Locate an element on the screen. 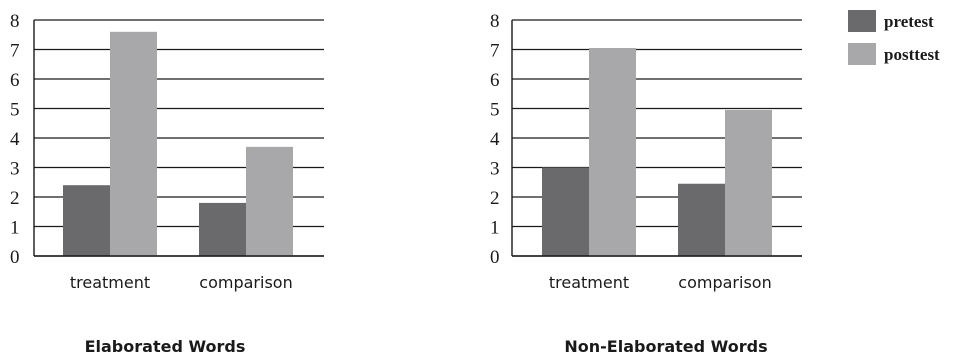 The image size is (962, 354). chart-title: Elaborated Words is located at coordinates (165, 345).